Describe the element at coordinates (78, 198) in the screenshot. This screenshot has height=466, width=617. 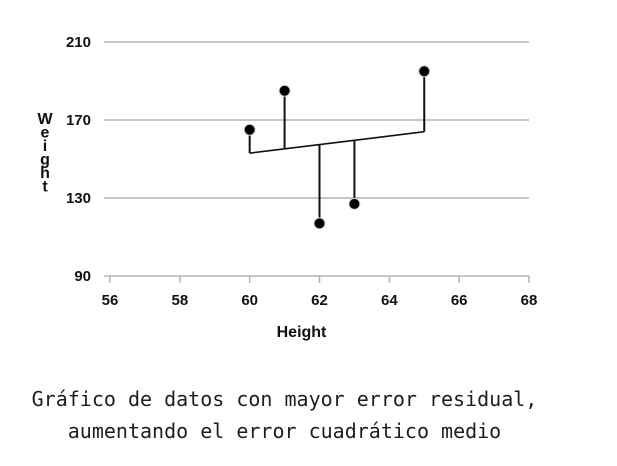
I see `y-tick-label-130: 130` at that location.